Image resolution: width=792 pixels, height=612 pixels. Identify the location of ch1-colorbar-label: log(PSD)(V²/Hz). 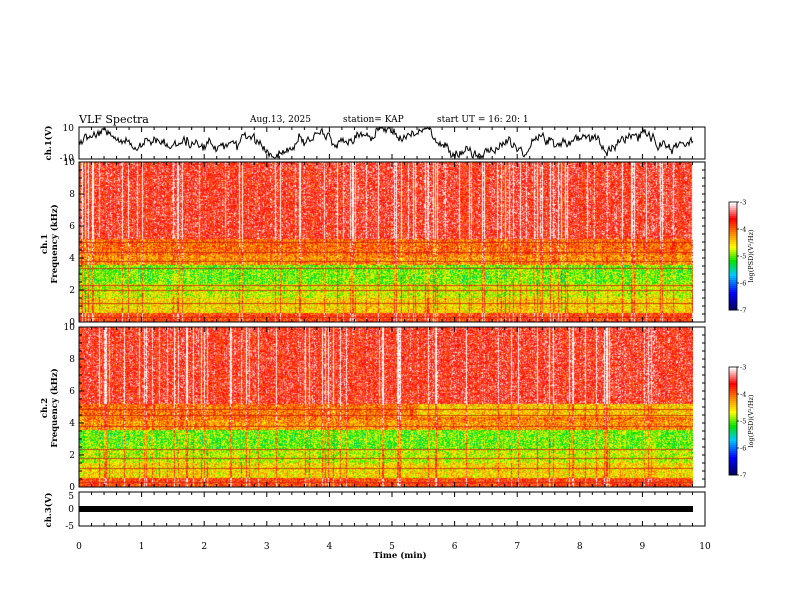
(751, 255).